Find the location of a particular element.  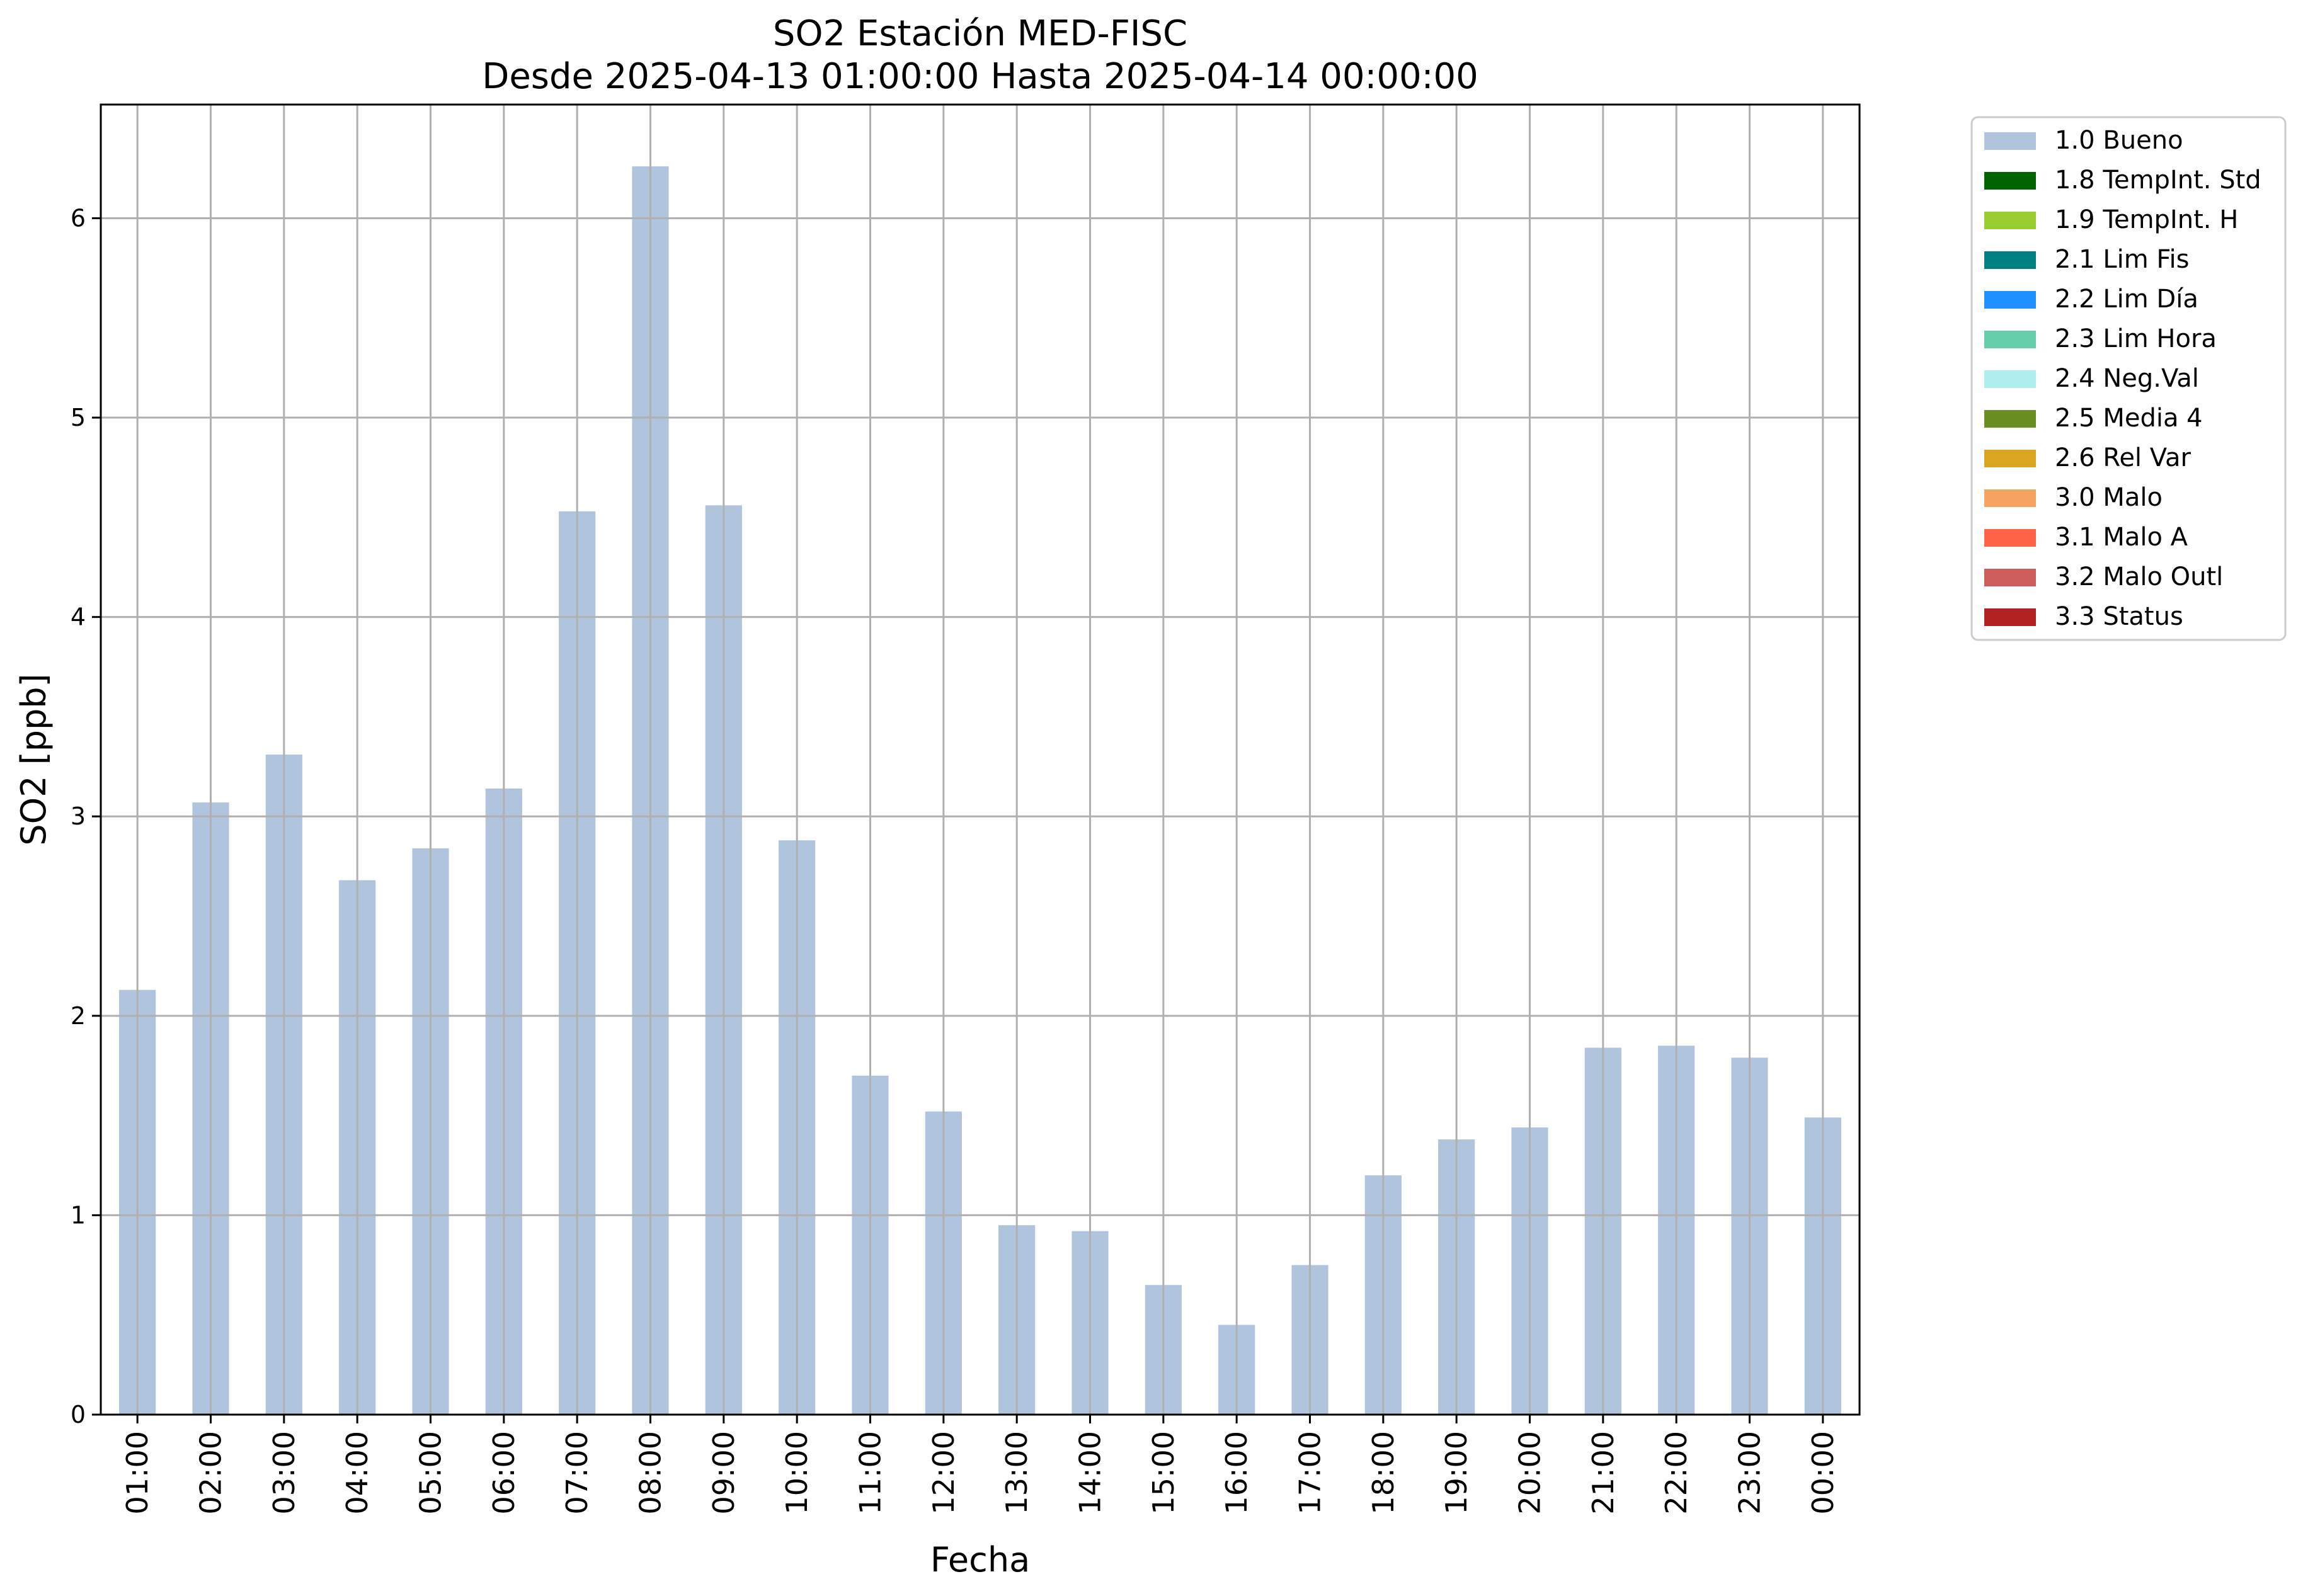

x-tick-label: 23:00 is located at coordinates (1750, 1473).